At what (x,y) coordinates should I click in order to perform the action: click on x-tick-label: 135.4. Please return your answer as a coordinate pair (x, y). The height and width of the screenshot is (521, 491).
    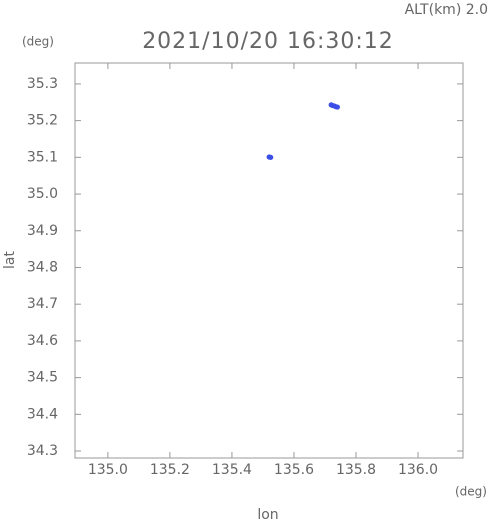
    Looking at the image, I should click on (232, 470).